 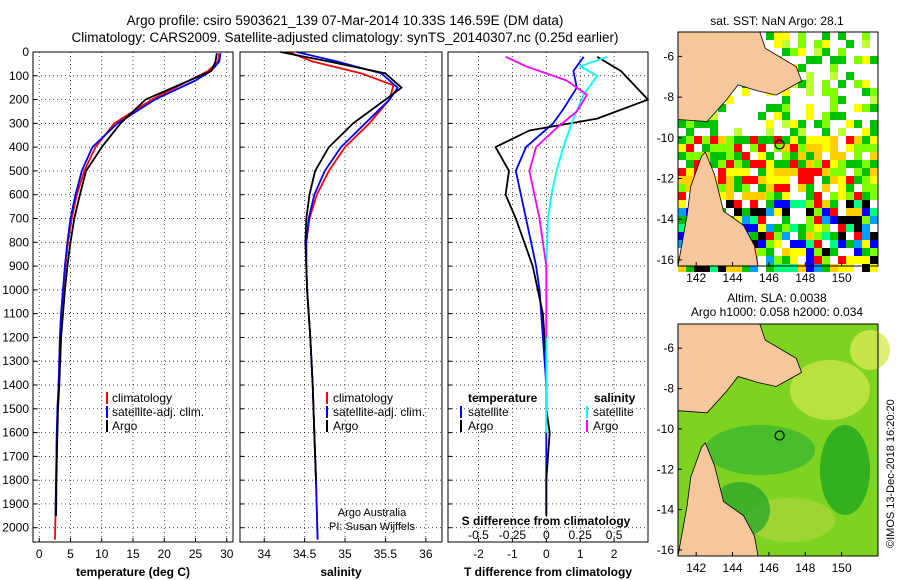 What do you see at coordinates (372, 527) in the screenshot?
I see `pi-note: PI: Susan Wijffels` at bounding box center [372, 527].